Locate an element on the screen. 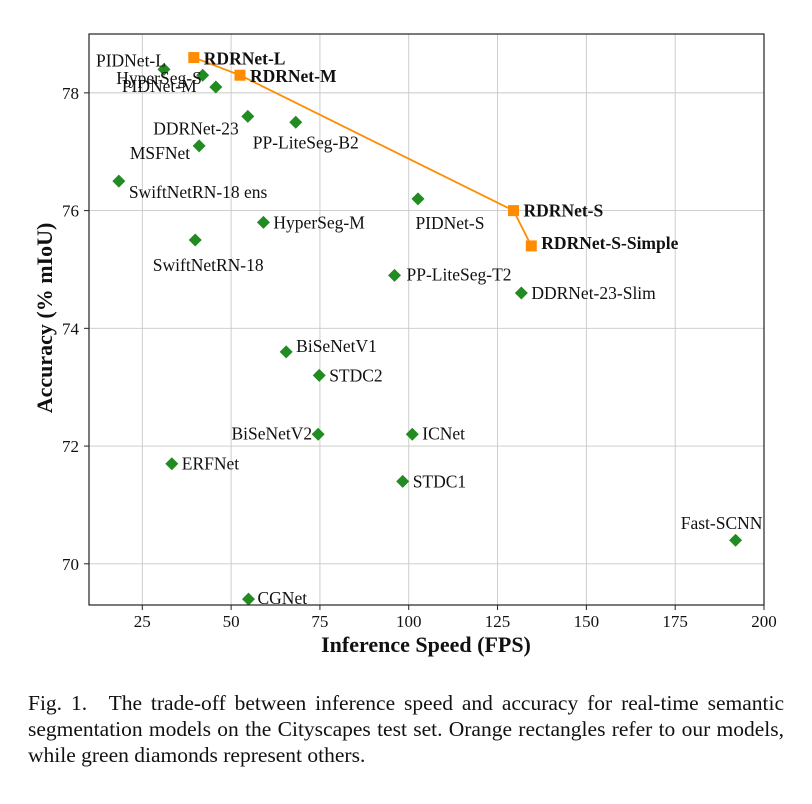 The image size is (812, 804). y-tick-label: 78 is located at coordinates (70, 93).